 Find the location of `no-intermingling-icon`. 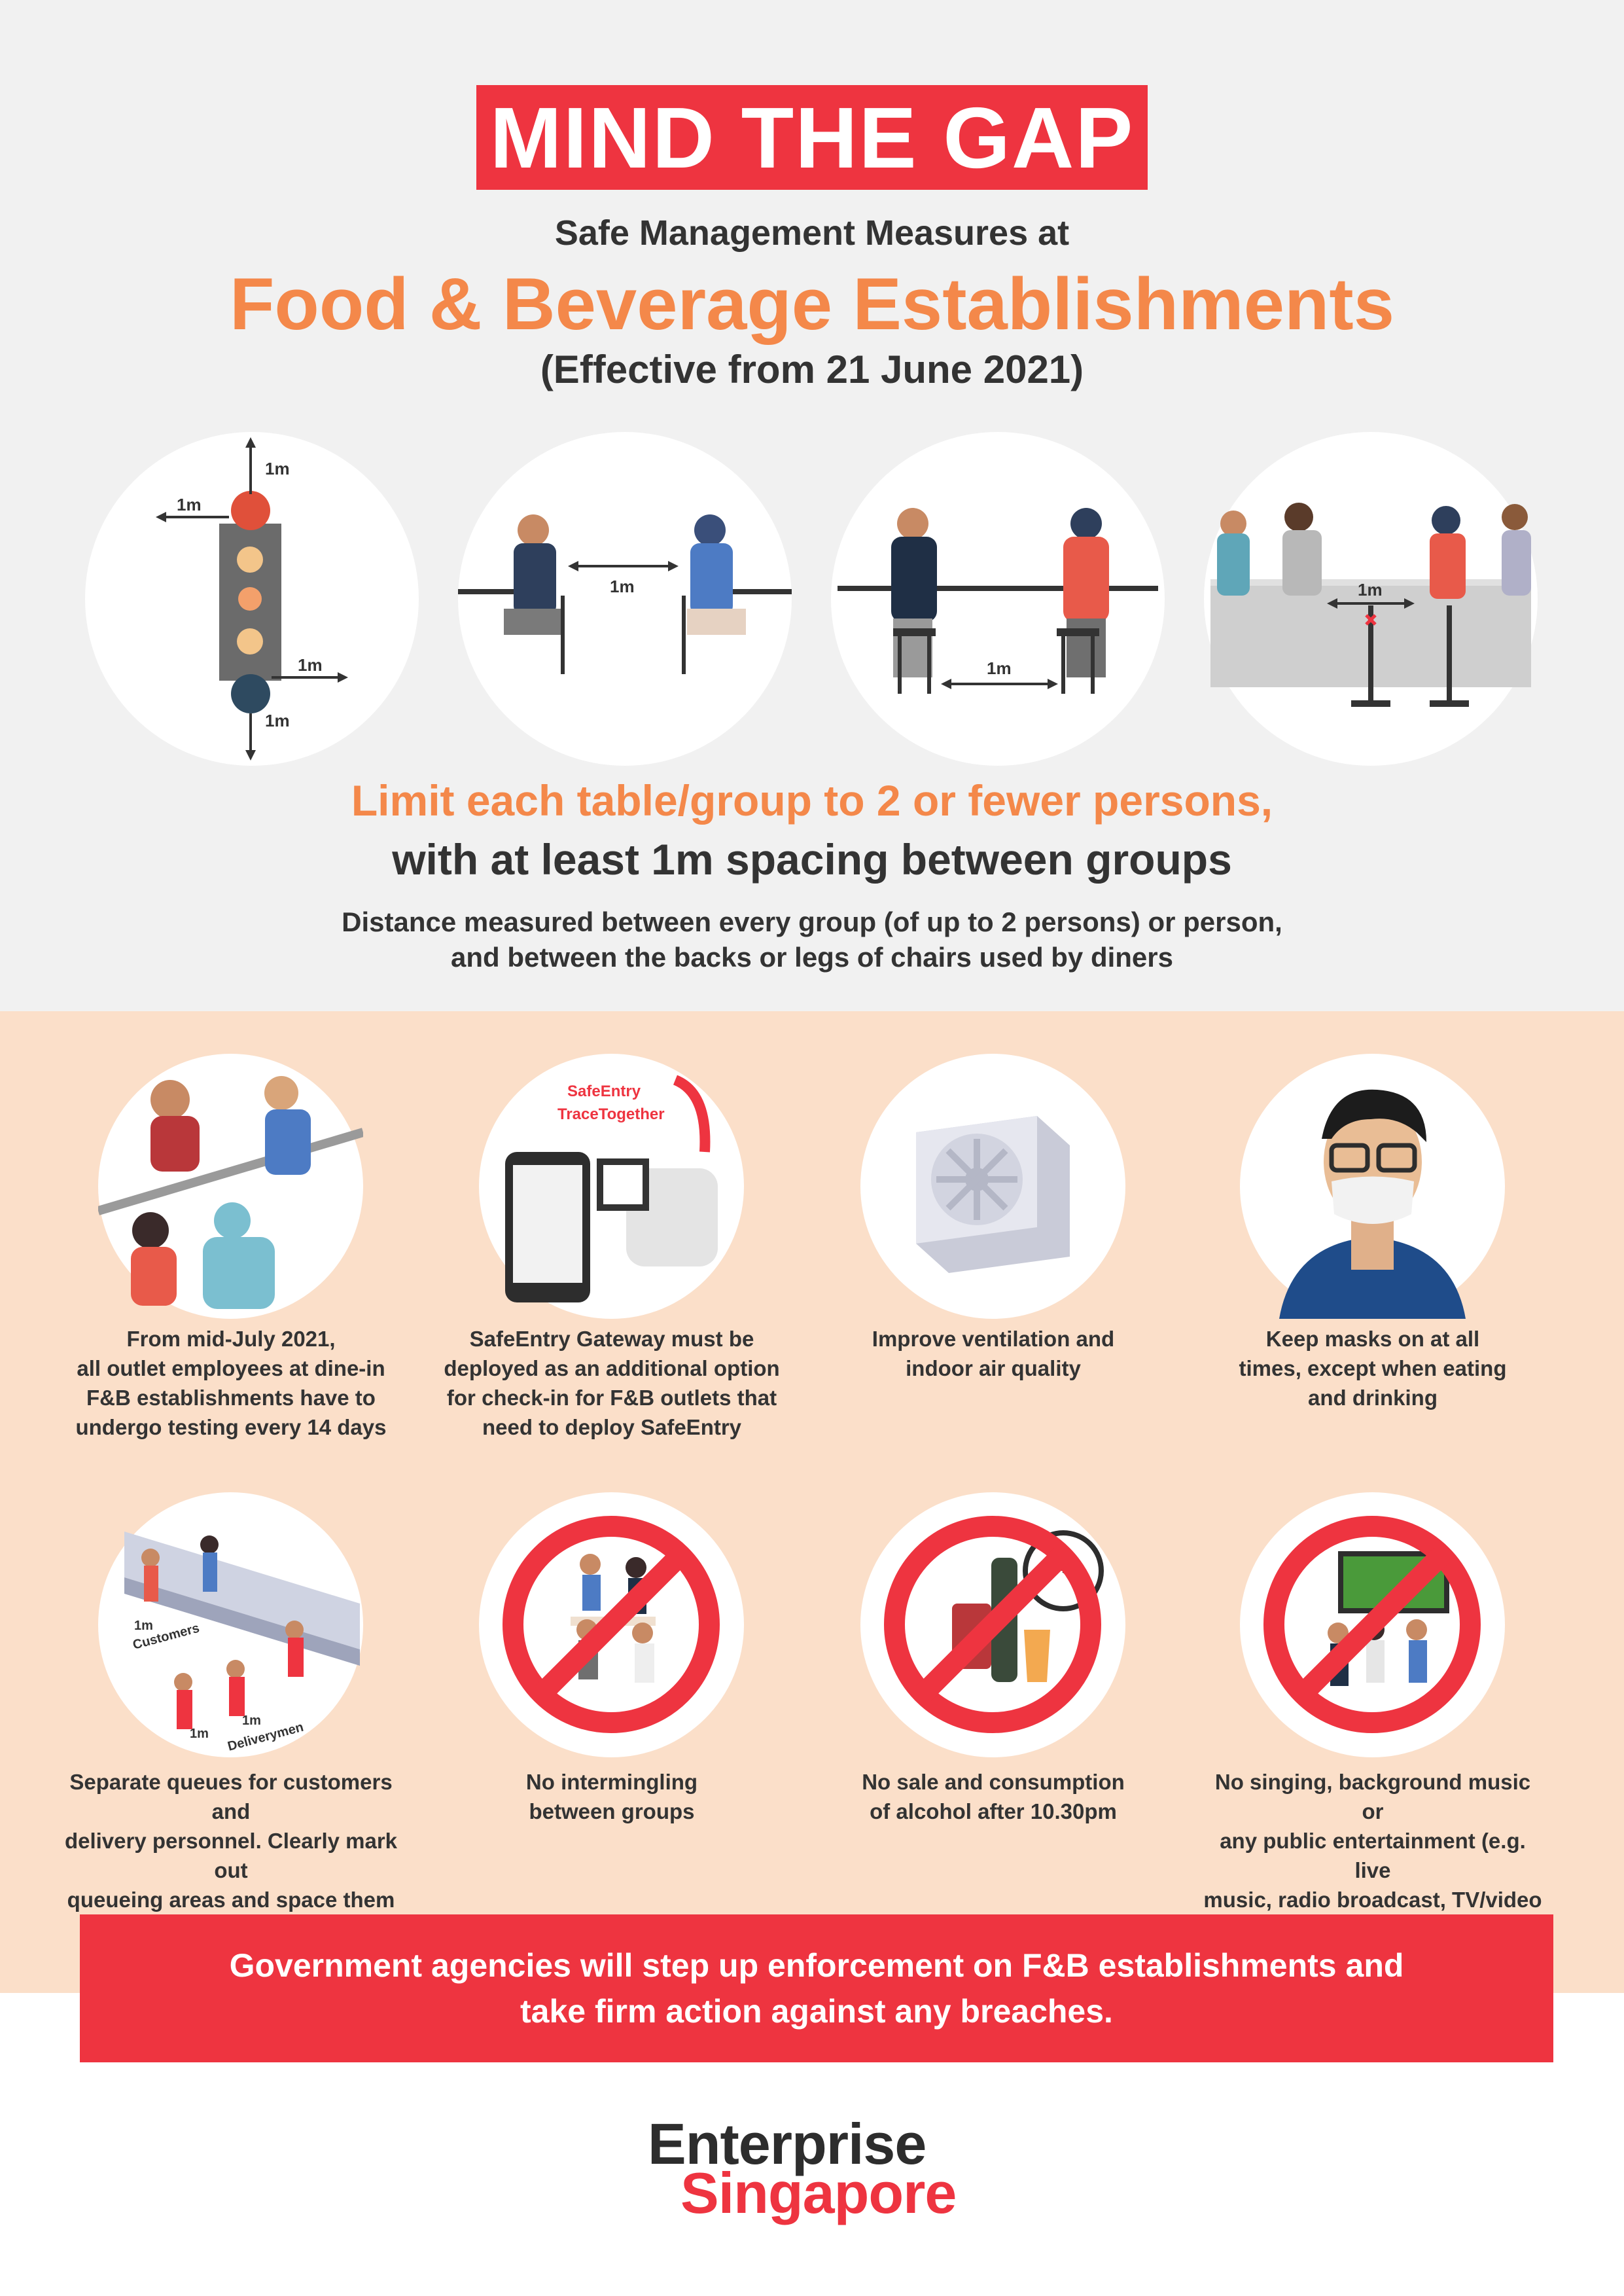

no-intermingling-icon is located at coordinates (611, 1624).